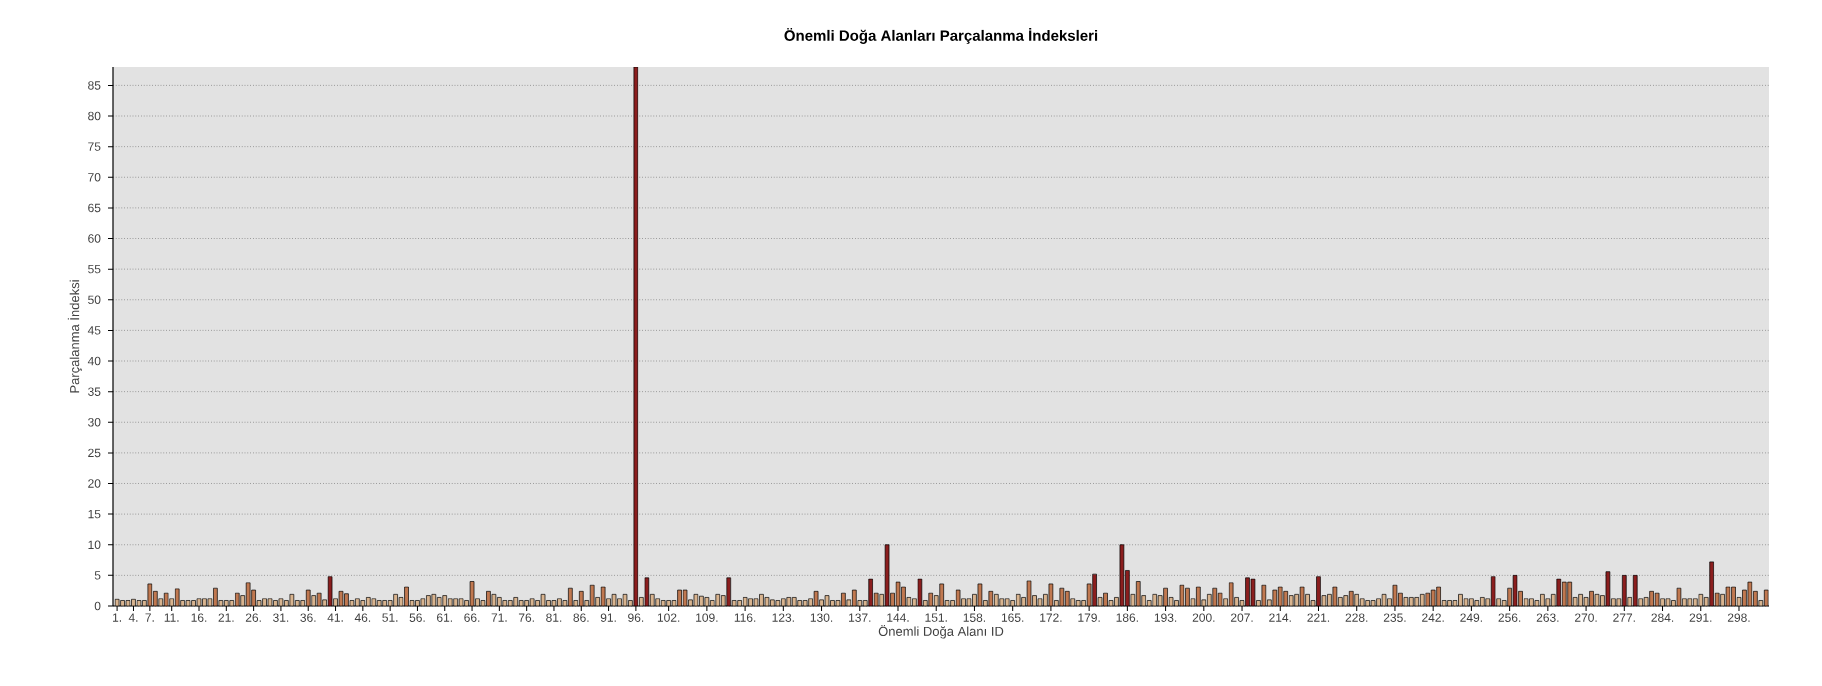 This screenshot has height=686, width=1822. Describe the element at coordinates (94, 269) in the screenshot. I see `y-tick-label: 55` at that location.